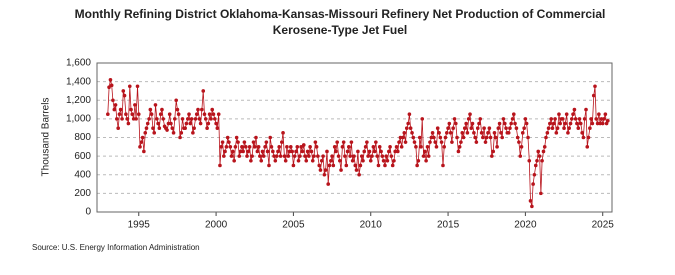 The image size is (675, 275). I want to click on x-tick-label: 2000, so click(216, 225).